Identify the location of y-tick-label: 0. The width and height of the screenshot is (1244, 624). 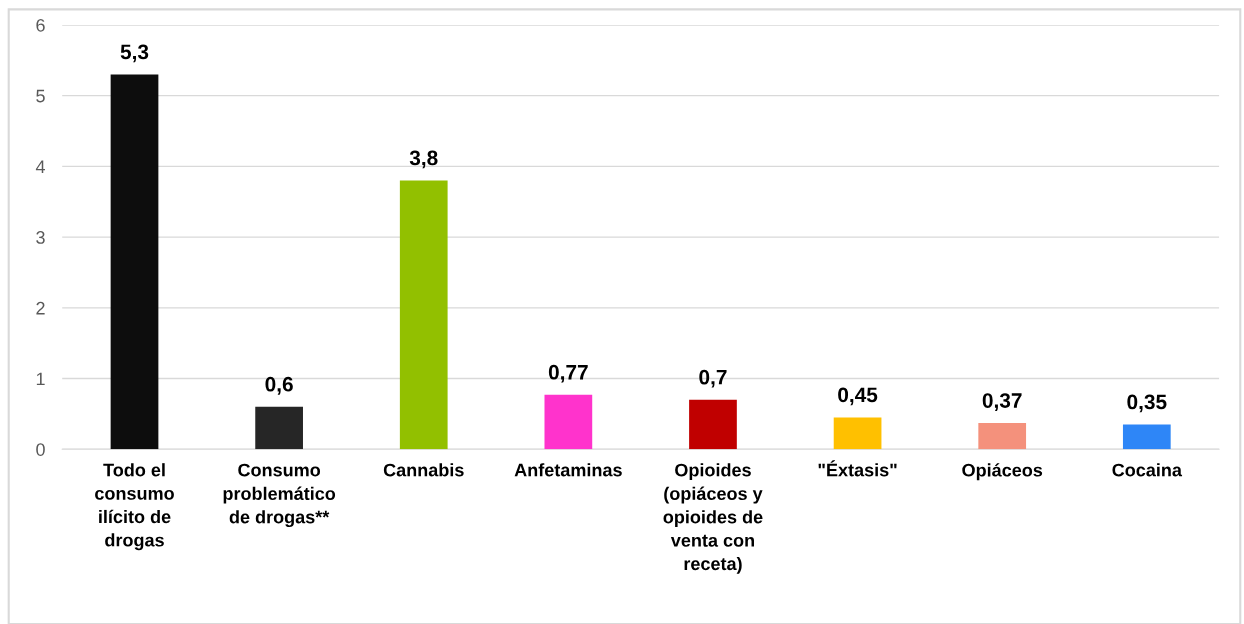
(40, 449).